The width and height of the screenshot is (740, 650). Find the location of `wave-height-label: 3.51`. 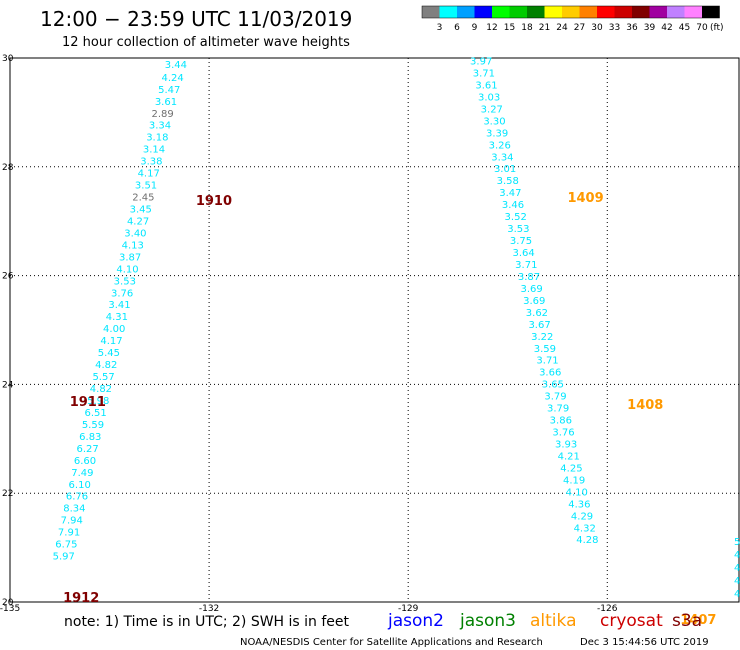

wave-height-label: 3.51 is located at coordinates (146, 186).